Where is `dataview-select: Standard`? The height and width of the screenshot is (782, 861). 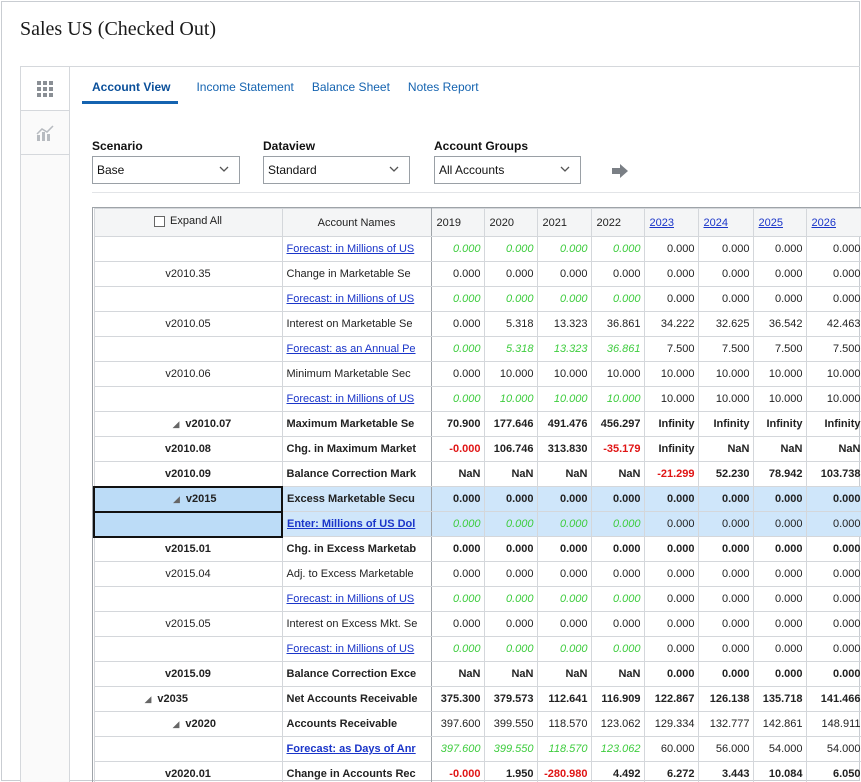 dataview-select: Standard is located at coordinates (336, 170).